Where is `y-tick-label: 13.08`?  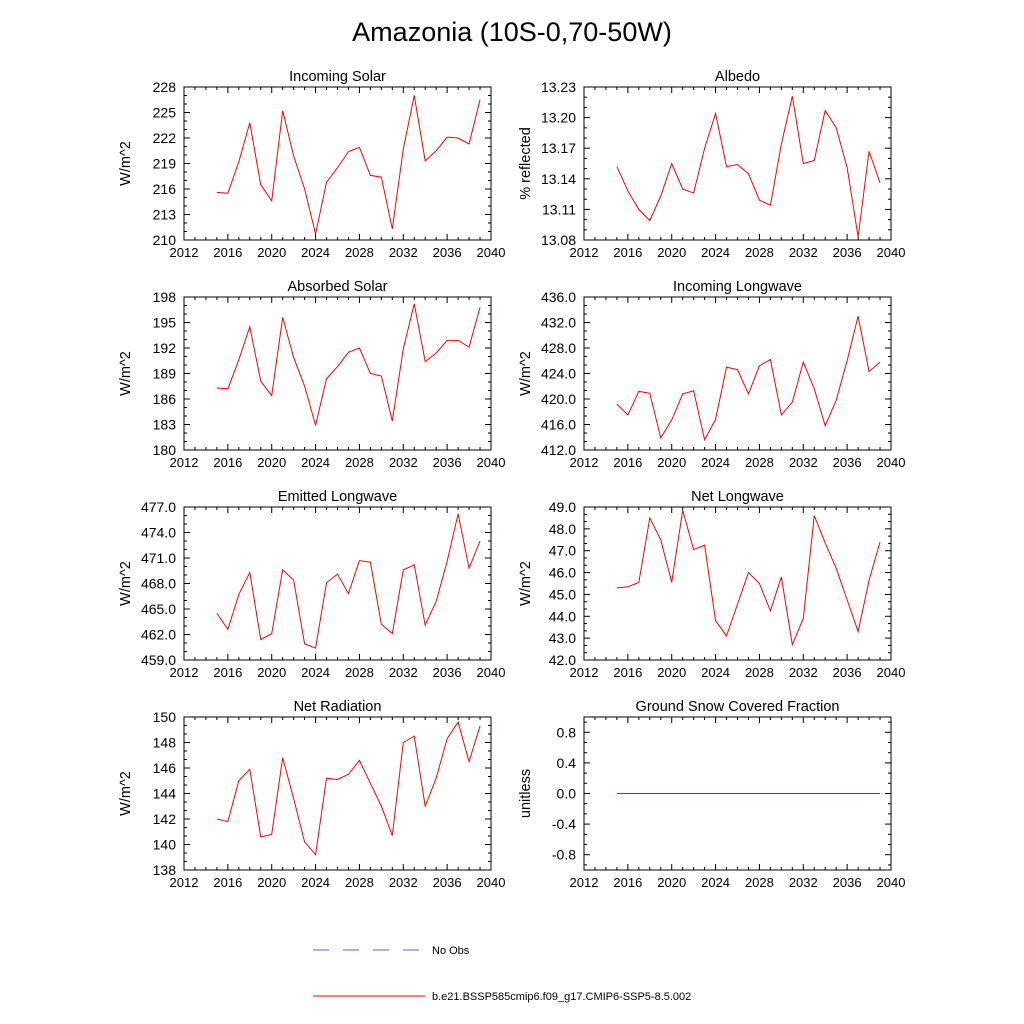
y-tick-label: 13.08 is located at coordinates (558, 240).